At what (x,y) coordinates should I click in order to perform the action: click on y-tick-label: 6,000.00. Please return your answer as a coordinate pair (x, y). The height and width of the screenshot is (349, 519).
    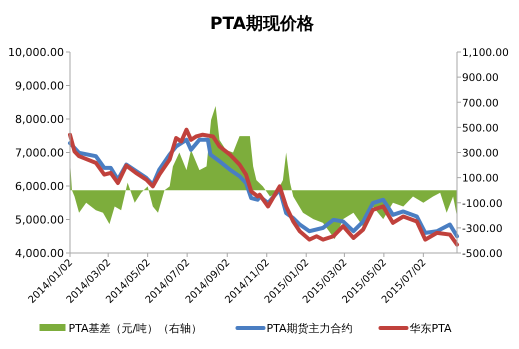
    Looking at the image, I should click on (39, 186).